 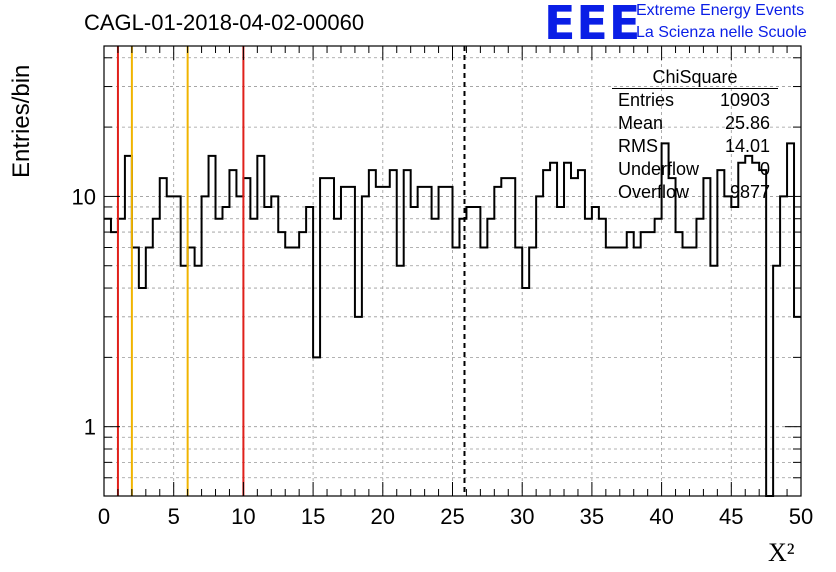 I want to click on eee-logo: EEE, so click(x=593, y=25).